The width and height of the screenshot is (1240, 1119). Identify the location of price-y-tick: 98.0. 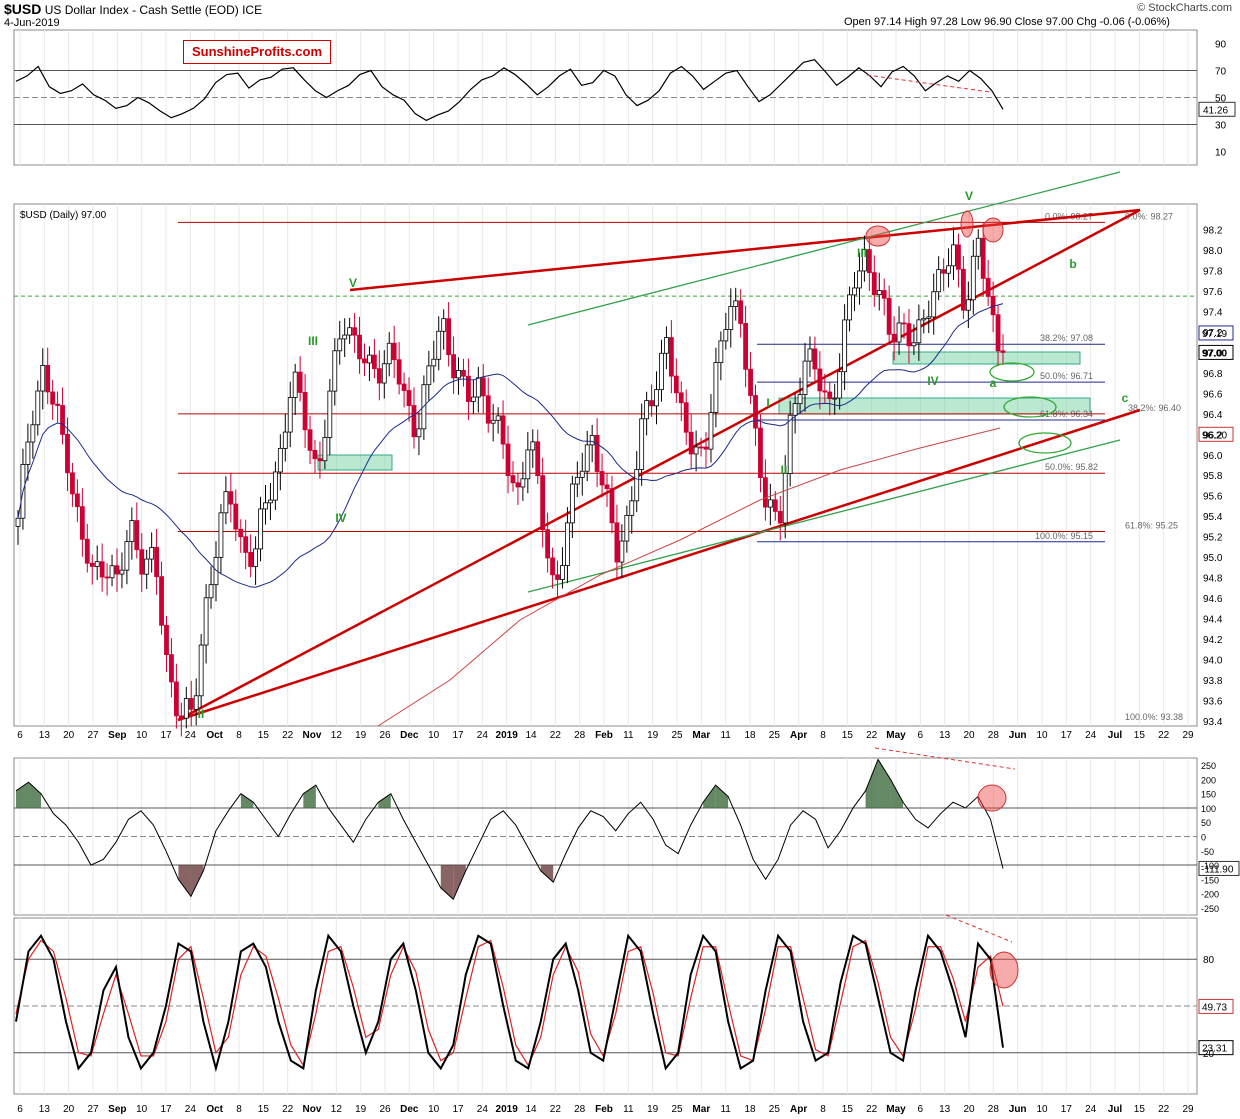
(1213, 251).